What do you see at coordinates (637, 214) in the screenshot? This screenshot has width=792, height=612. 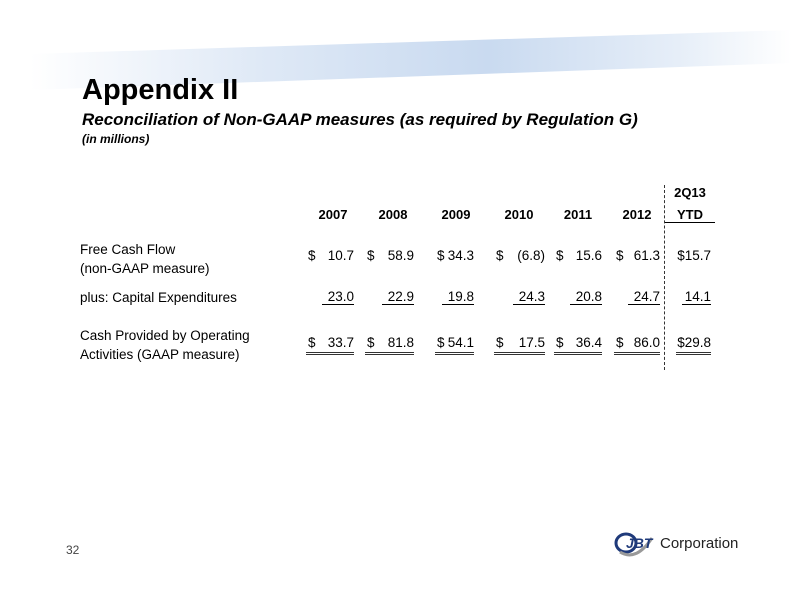 I see `column-header: 2012` at bounding box center [637, 214].